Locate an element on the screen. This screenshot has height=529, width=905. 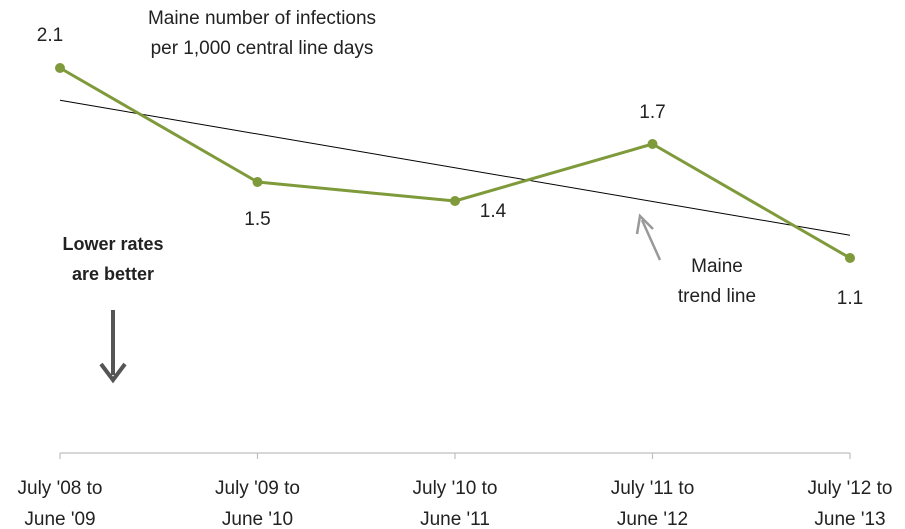
trend-line-label: Maine is located at coordinates (717, 266).